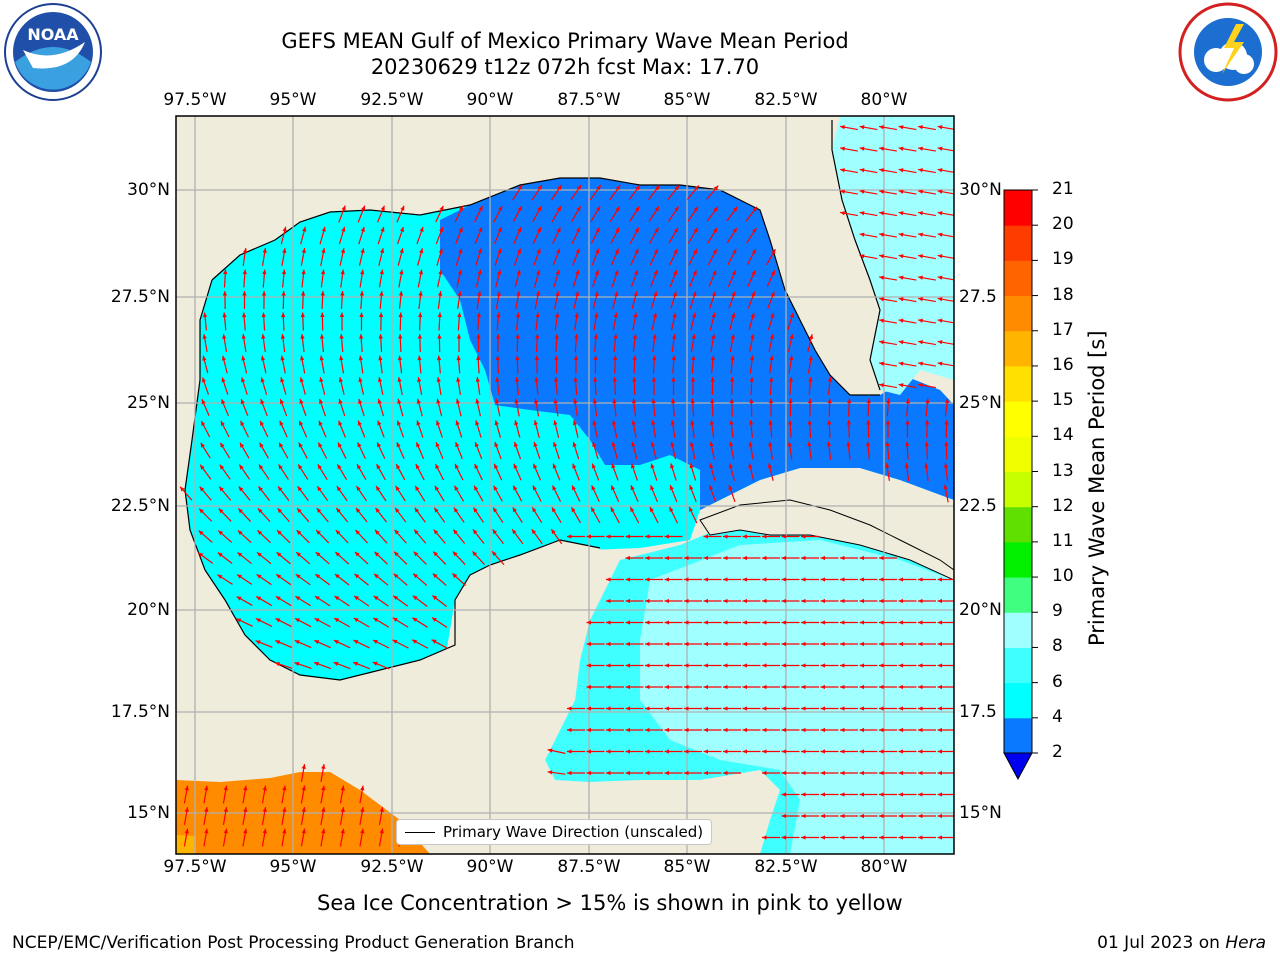 The height and width of the screenshot is (960, 1280). Describe the element at coordinates (148, 610) in the screenshot. I see `lat-label-left: 20°N` at that location.